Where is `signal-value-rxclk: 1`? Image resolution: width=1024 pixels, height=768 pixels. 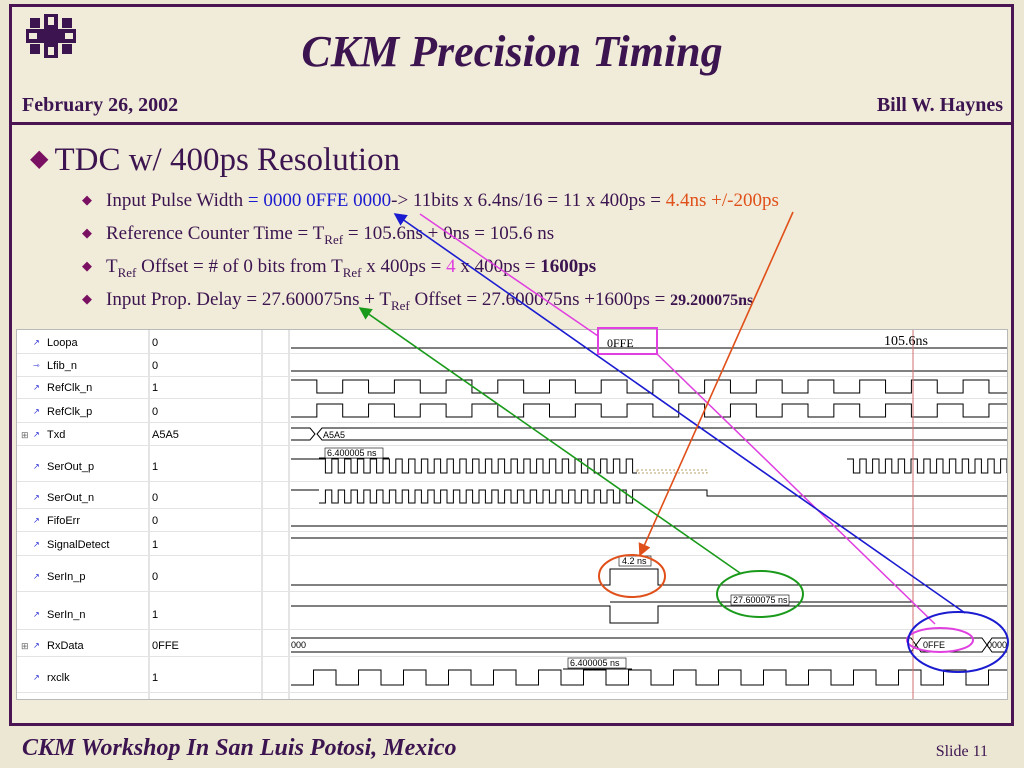
signal-value-rxclk: 1 is located at coordinates (155, 678).